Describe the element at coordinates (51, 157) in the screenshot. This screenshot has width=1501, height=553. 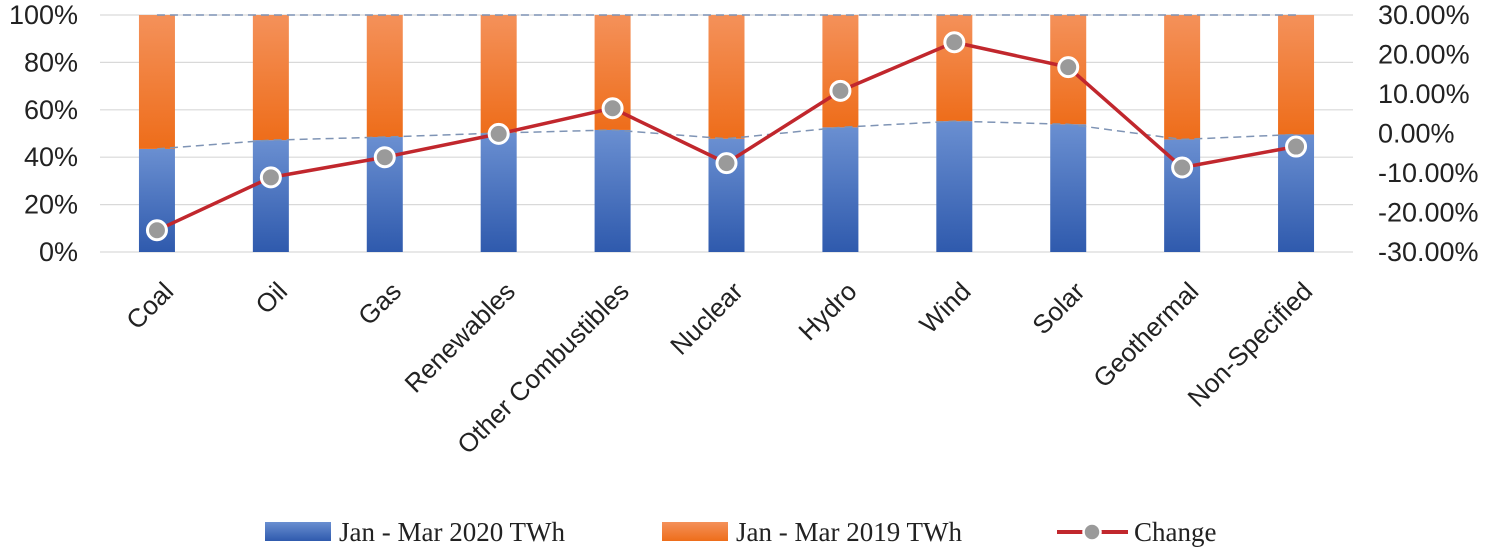
I see `left-tick-label: 40%` at that location.